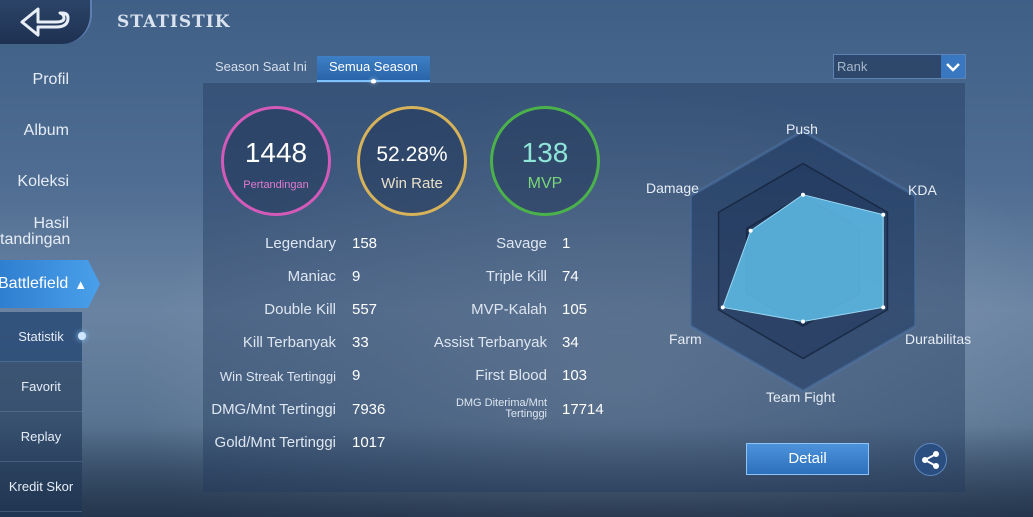  Describe the element at coordinates (369, 442) in the screenshot. I see `stat-value-gold-mnt: 1017` at that location.